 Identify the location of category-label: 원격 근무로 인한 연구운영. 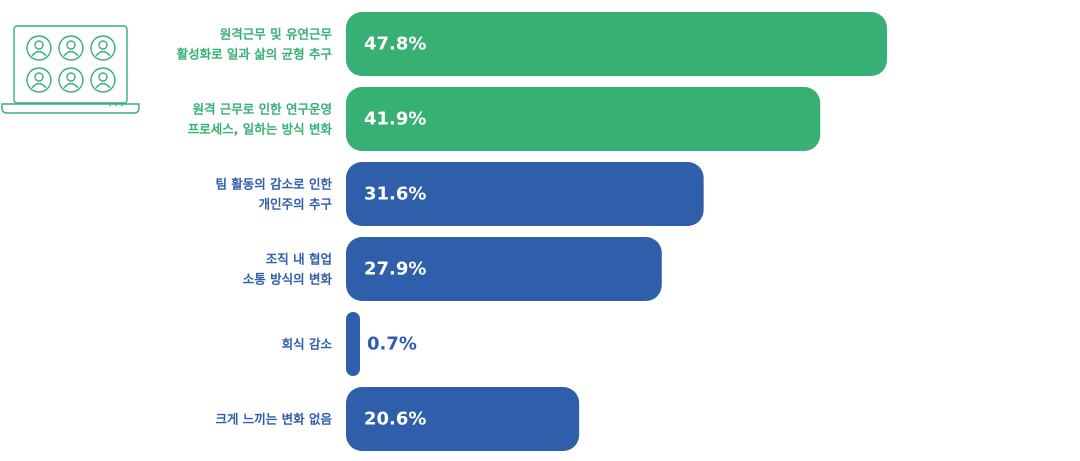
(262, 109).